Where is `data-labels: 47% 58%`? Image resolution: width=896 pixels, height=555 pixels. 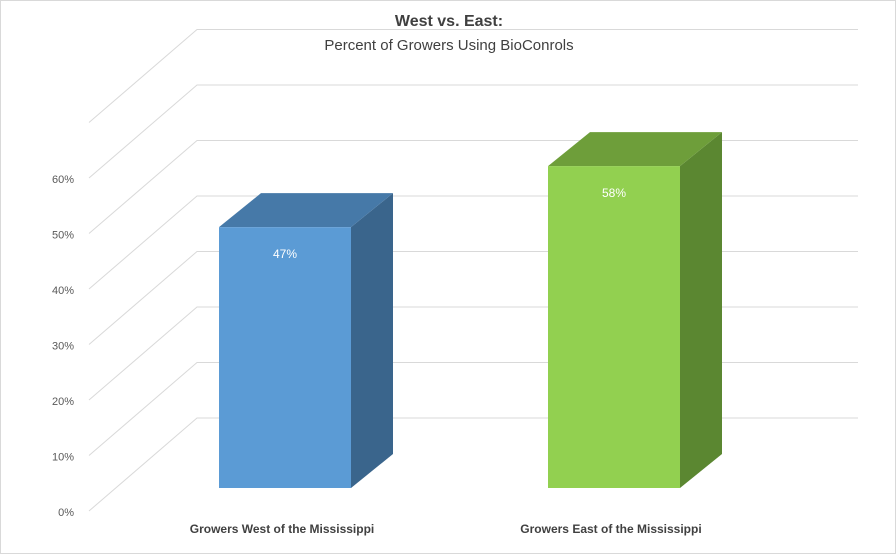
data-labels: 47% 58% is located at coordinates (449, 223).